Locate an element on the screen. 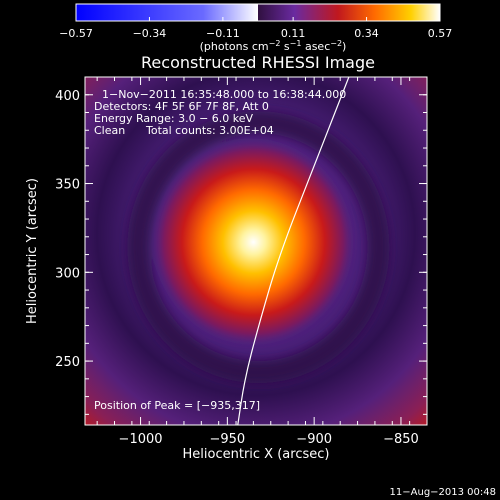  footer-timestamp: 11−Aug−2013 00:48 is located at coordinates (443, 492).